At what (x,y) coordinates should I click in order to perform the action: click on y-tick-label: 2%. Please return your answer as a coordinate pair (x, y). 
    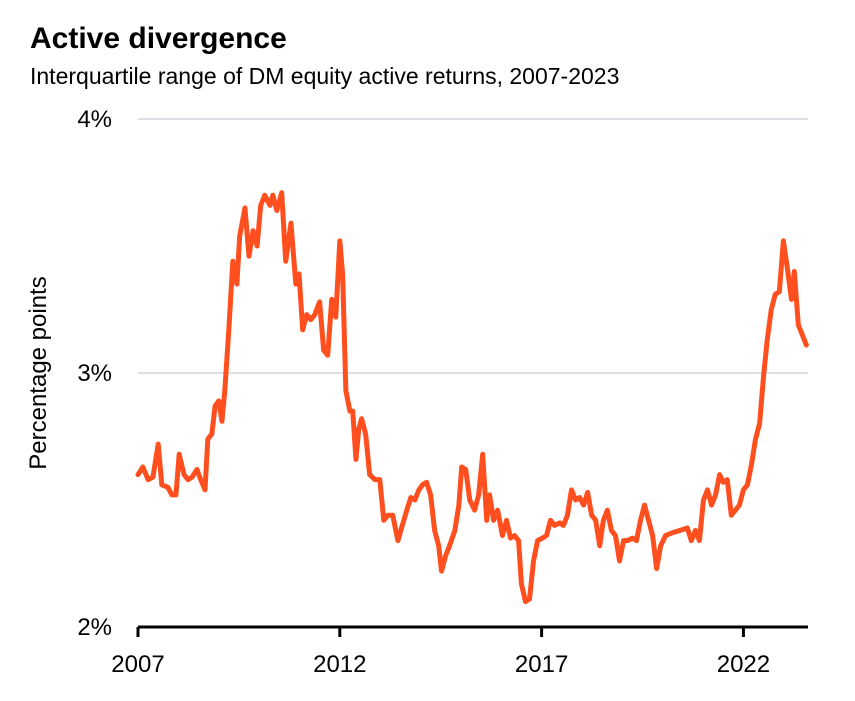
    Looking at the image, I should click on (94, 627).